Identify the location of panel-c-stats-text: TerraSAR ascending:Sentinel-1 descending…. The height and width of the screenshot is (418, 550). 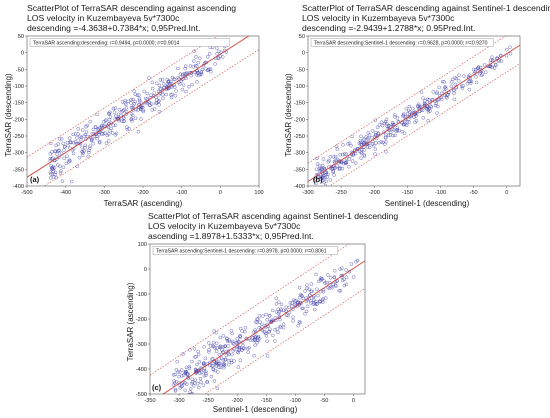
(241, 251).